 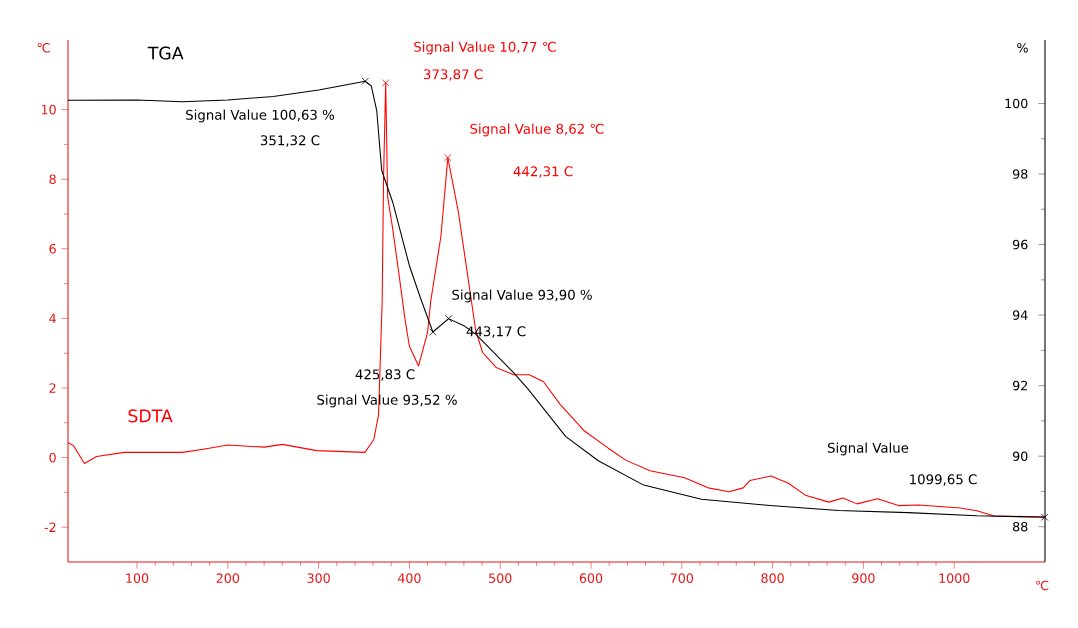 What do you see at coordinates (228, 578) in the screenshot?
I see `x-tick-label: 200` at bounding box center [228, 578].